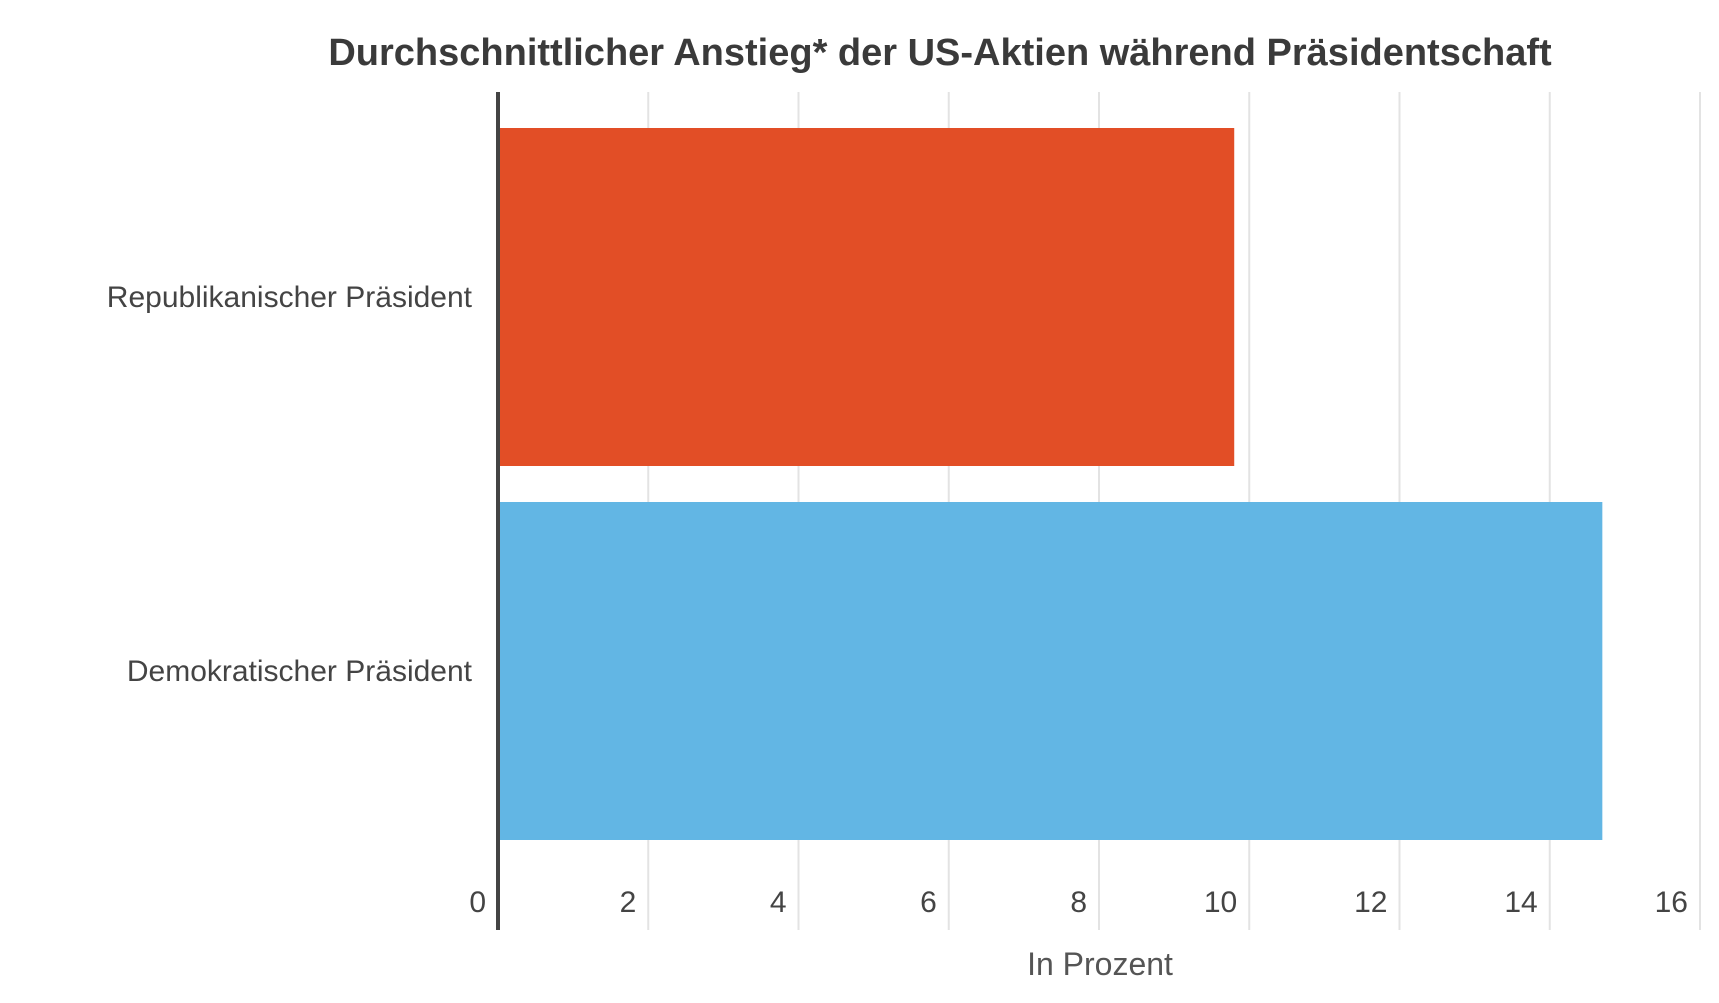 The width and height of the screenshot is (1719, 1003). What do you see at coordinates (290, 297) in the screenshot?
I see `category-label: Republikanischer Präsident` at bounding box center [290, 297].